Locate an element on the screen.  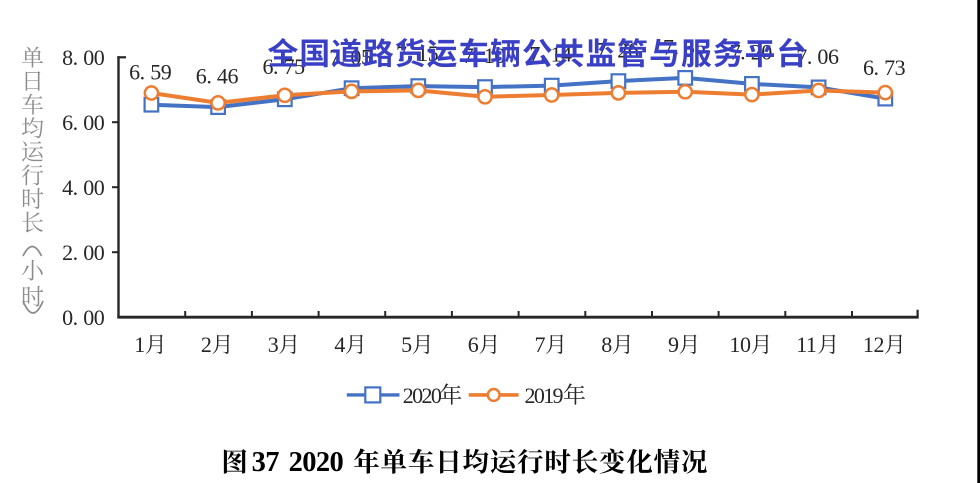
svg-text: 12 is located at coordinates (873, 344).